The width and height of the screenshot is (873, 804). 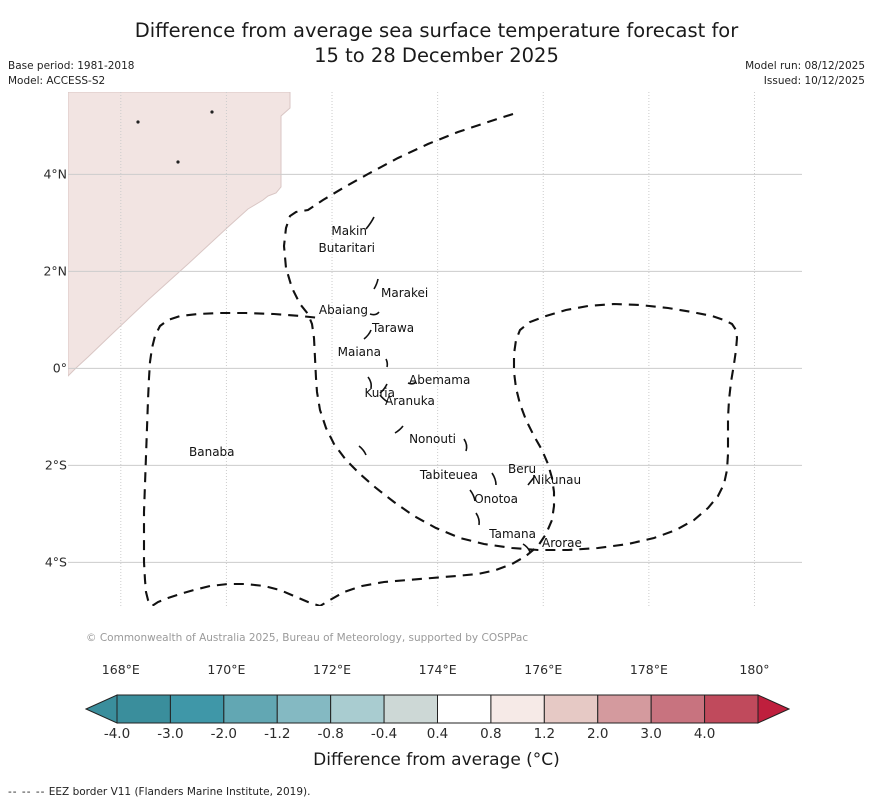 What do you see at coordinates (55, 271) in the screenshot?
I see `lat-tick-2°N: 2°N` at bounding box center [55, 271].